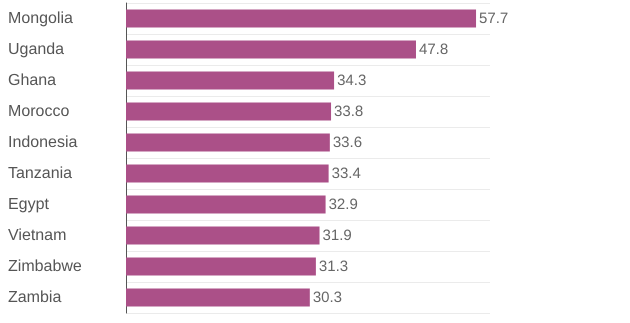 The image size is (630, 323). What do you see at coordinates (343, 204) in the screenshot?
I see `data-label: 32.9` at bounding box center [343, 204].